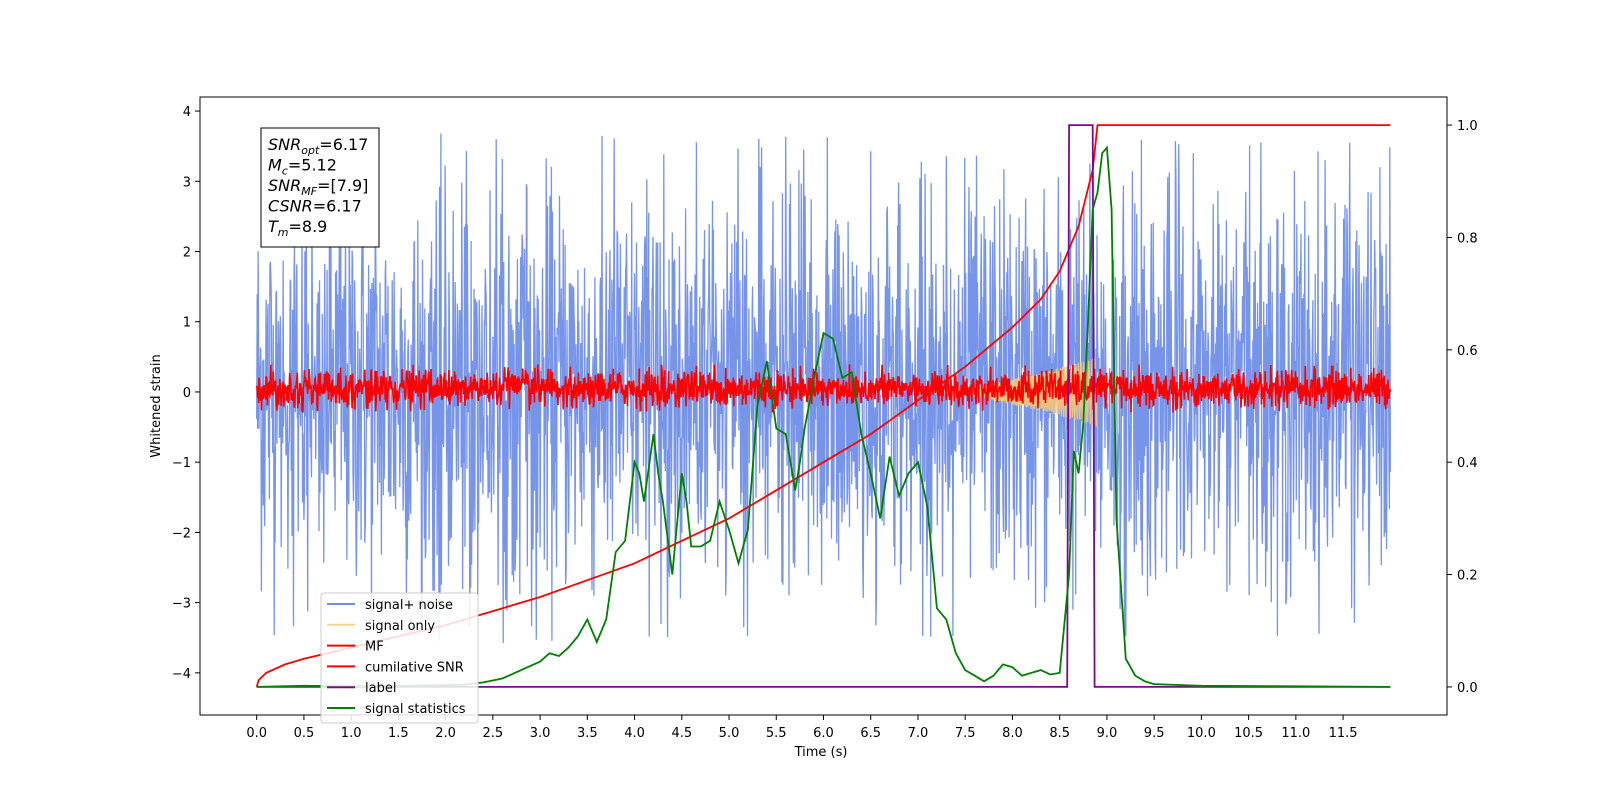 The height and width of the screenshot is (800, 1600). I want to click on x-tick-label: 7.0, so click(918, 733).